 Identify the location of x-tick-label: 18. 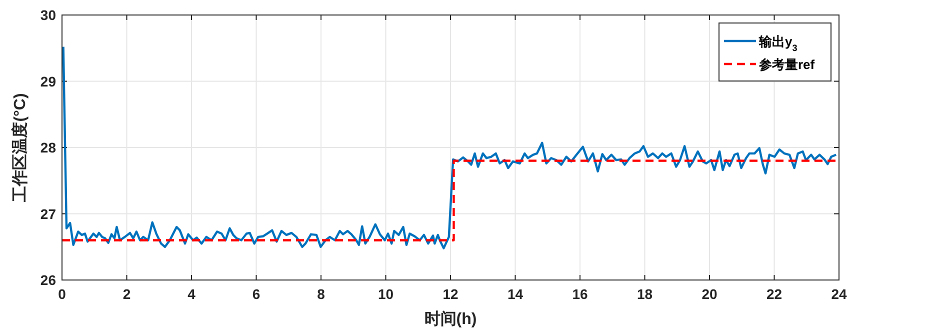
(644, 294).